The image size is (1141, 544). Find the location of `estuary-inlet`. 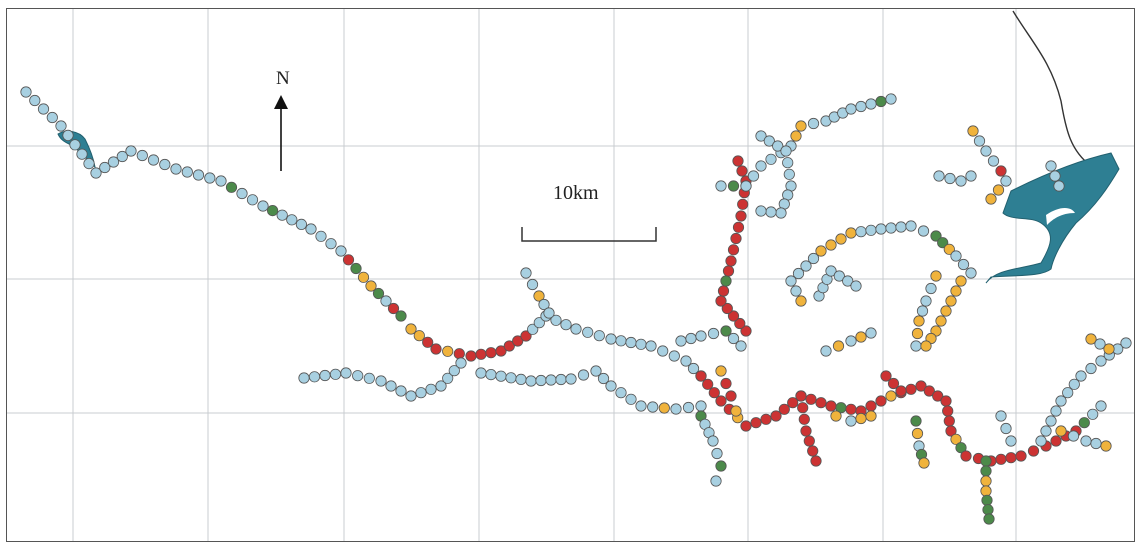

estuary-inlet is located at coordinates (1060, 216).